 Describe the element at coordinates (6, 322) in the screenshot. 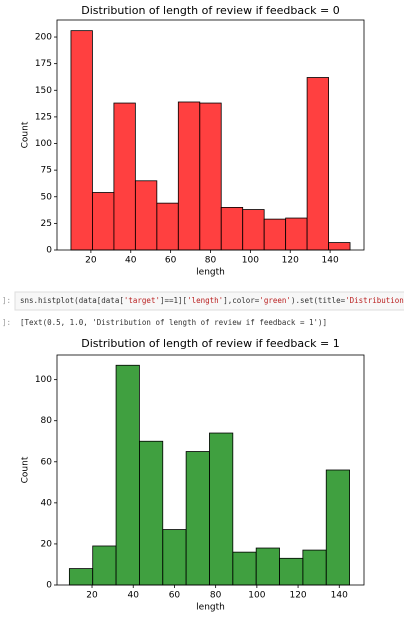

I see `output-prompt: ]:` at that location.